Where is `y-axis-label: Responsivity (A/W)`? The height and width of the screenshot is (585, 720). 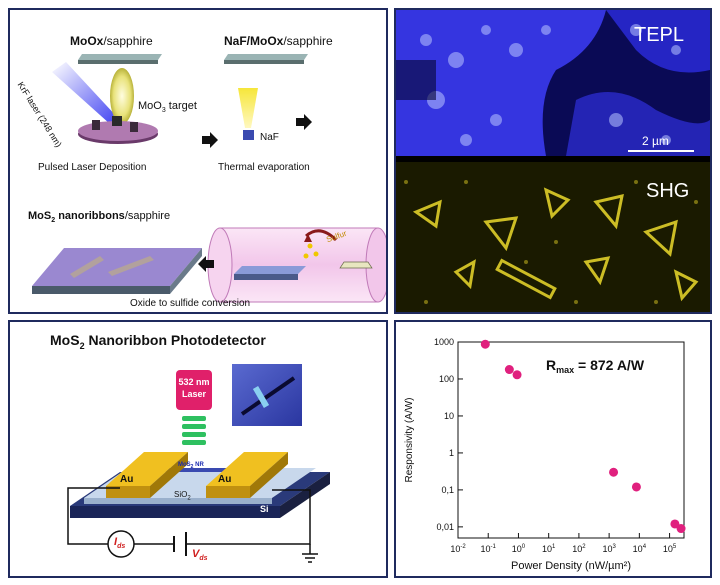 y-axis-label: Responsivity (A/W) is located at coordinates (409, 439).